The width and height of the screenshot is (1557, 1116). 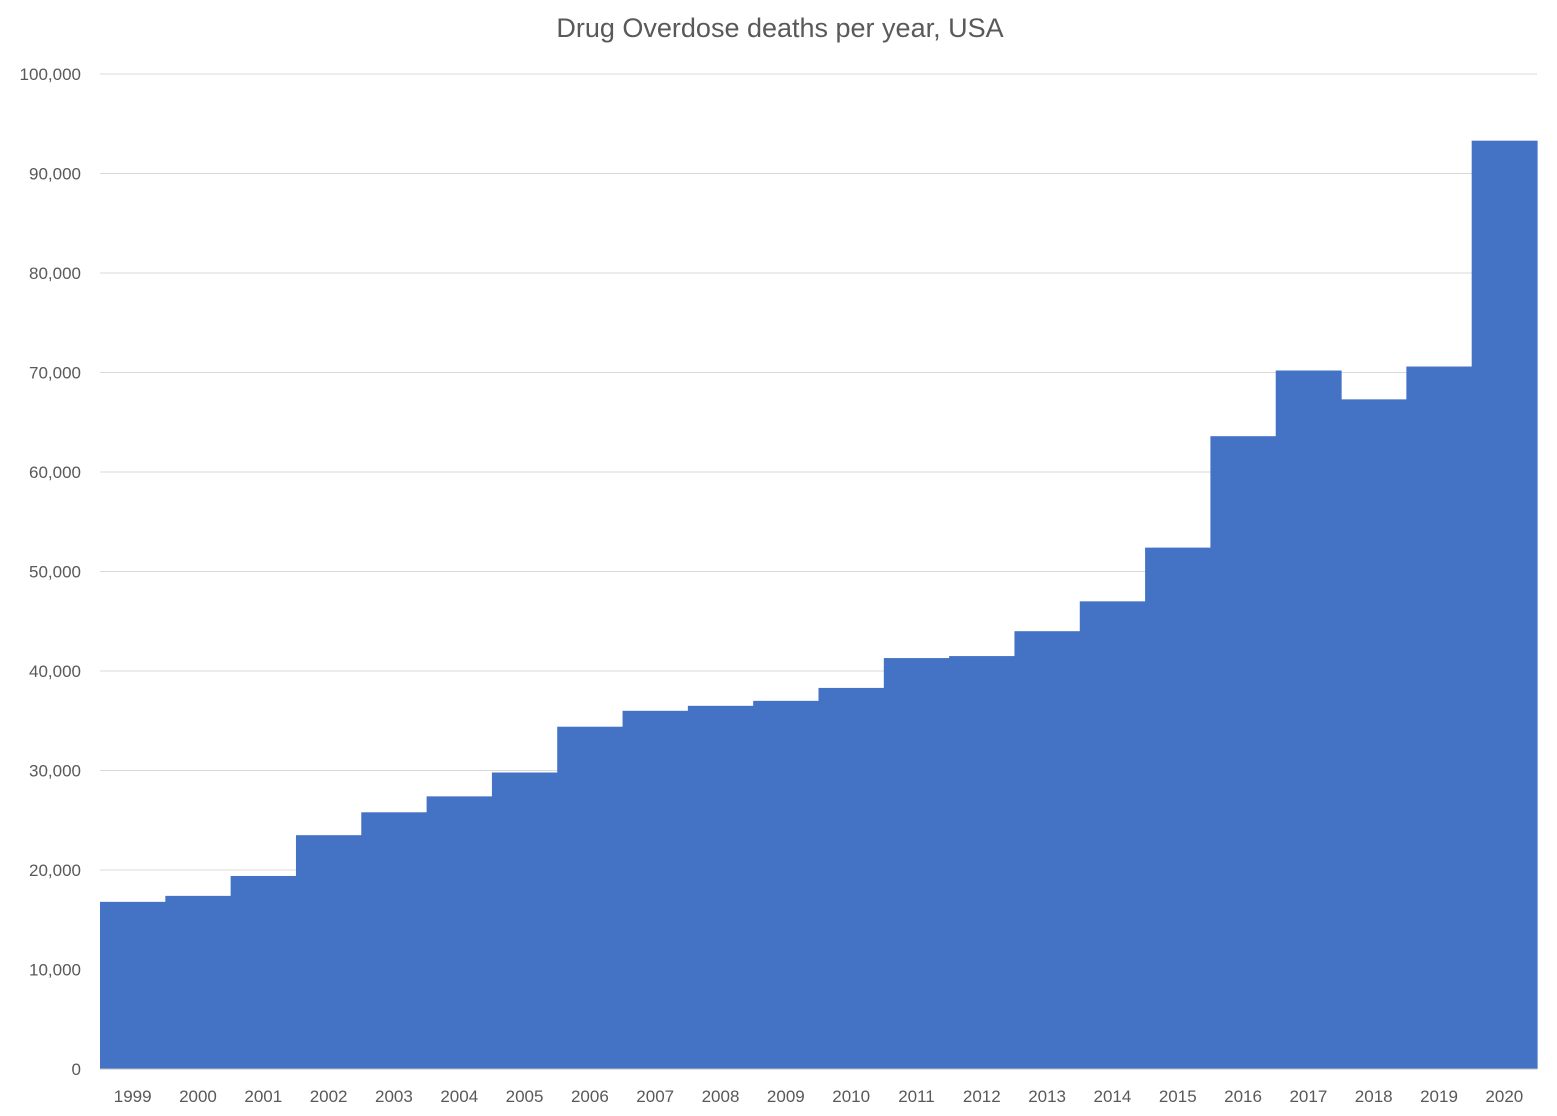 I want to click on bar-2017, so click(x=1308, y=719).